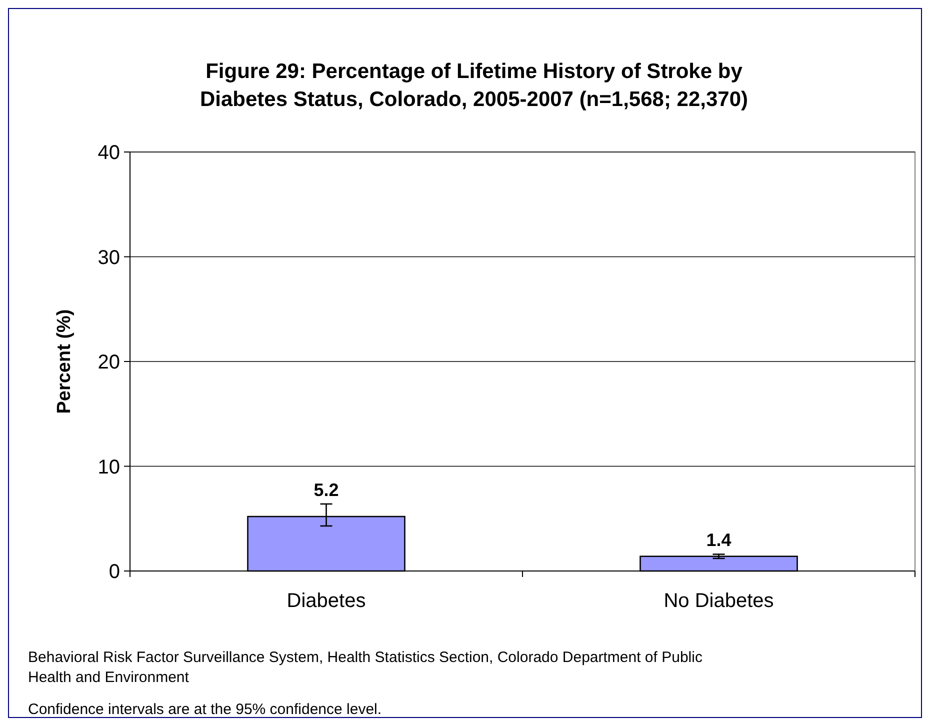 The image size is (930, 726). Describe the element at coordinates (109, 257) in the screenshot. I see `y-tick-label: 30` at that location.